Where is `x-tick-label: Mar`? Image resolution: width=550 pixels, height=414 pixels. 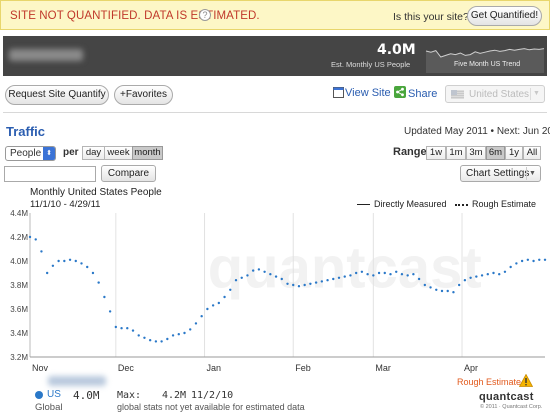 x-tick-label: Mar is located at coordinates (383, 368).